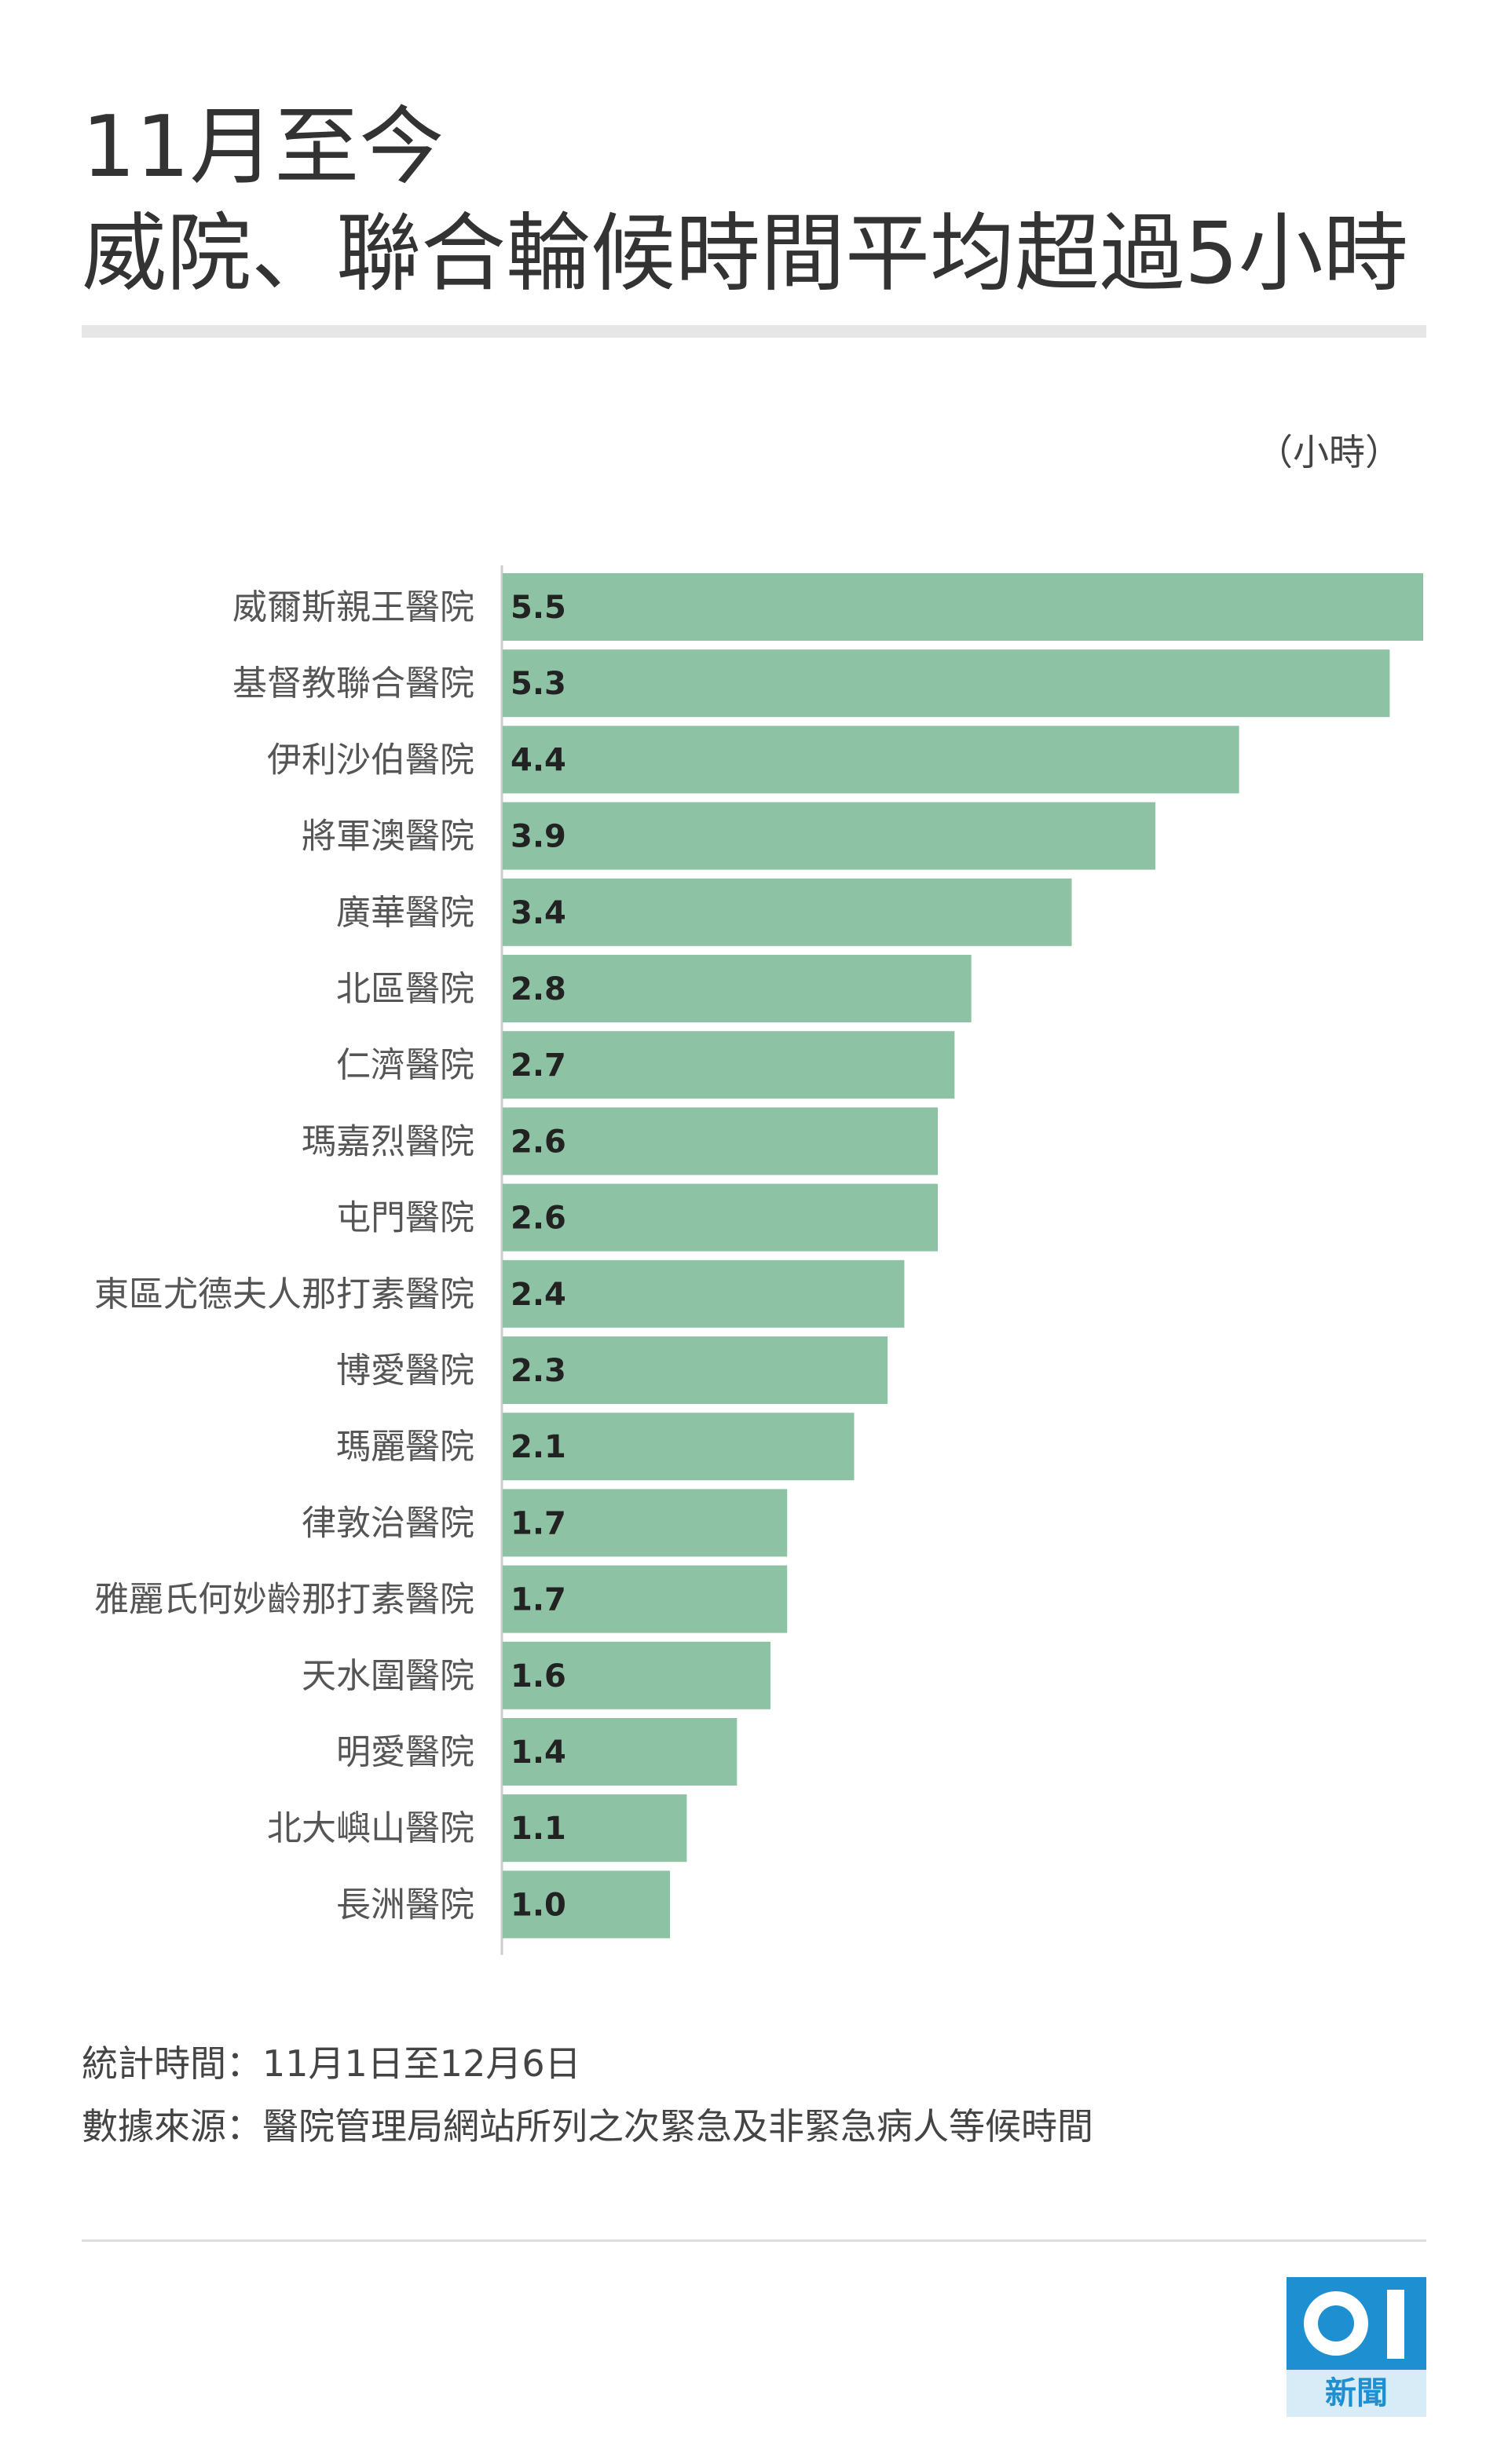 The width and height of the screenshot is (1508, 2464). Describe the element at coordinates (1395, 2325) in the screenshot. I see `logo-one-shape` at that location.